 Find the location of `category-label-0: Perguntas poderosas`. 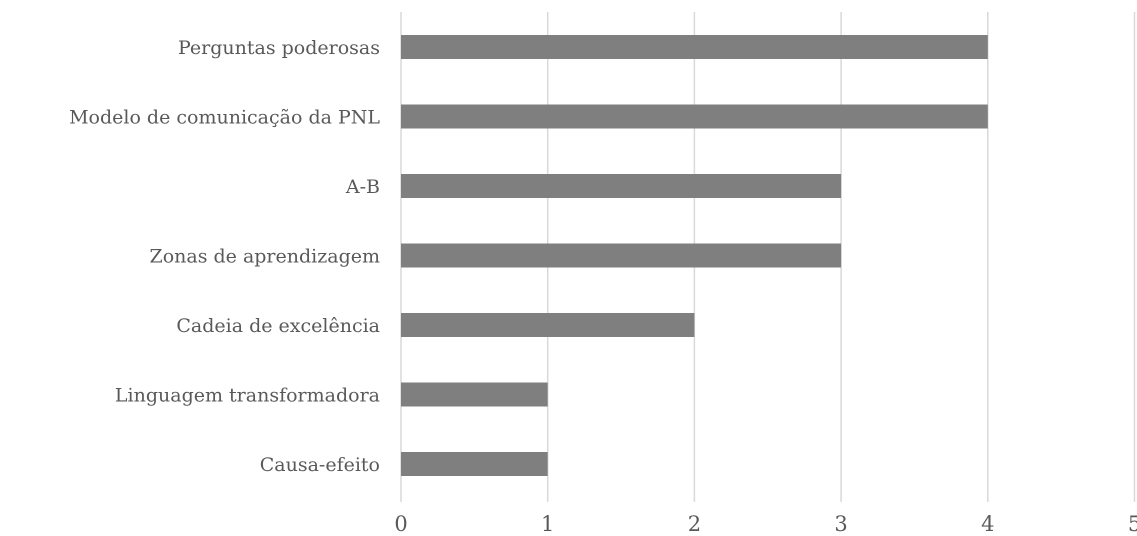

category-label-0: Perguntas poderosas is located at coordinates (279, 48).